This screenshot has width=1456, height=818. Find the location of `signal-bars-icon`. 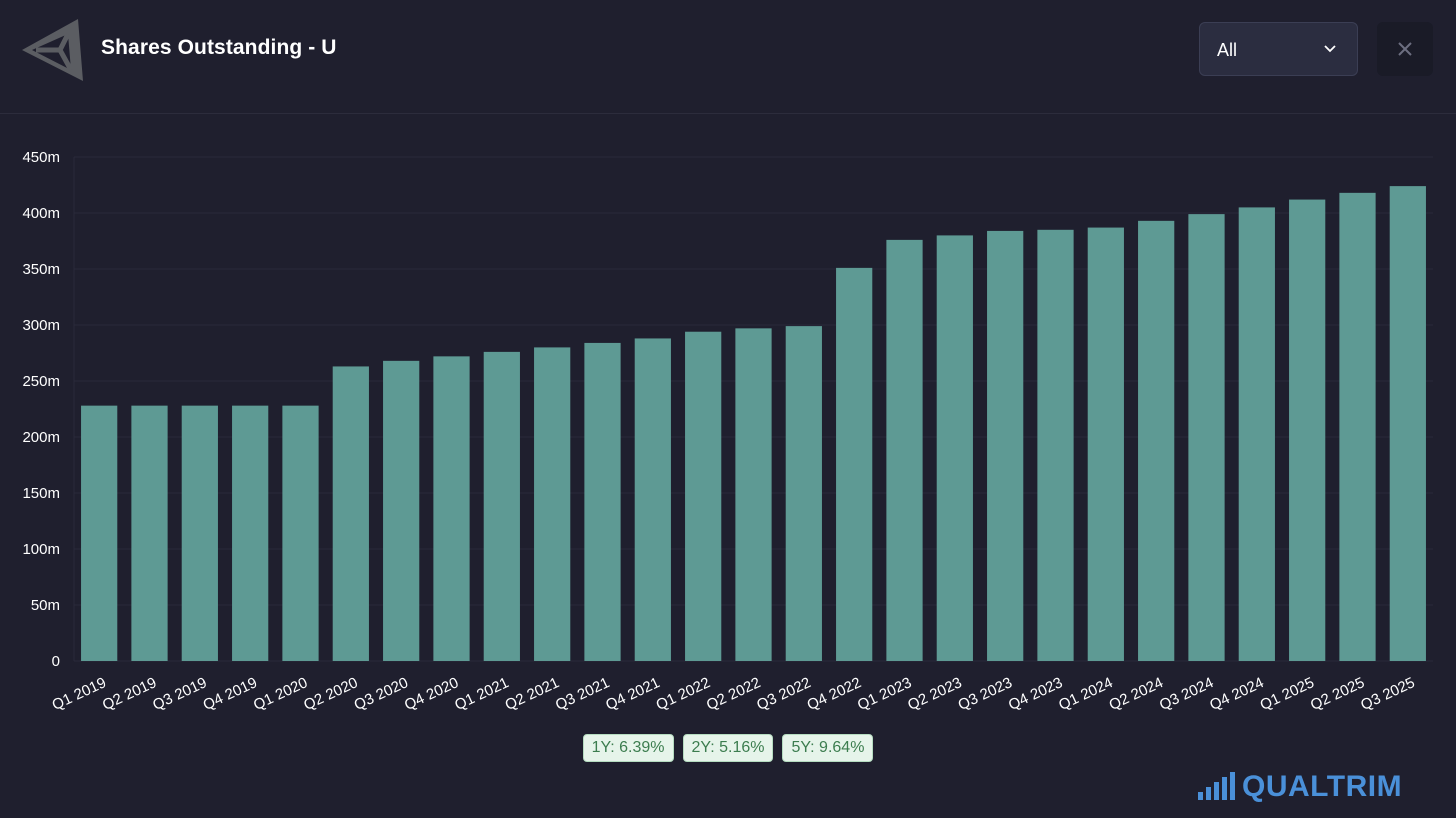

signal-bars-icon is located at coordinates (1216, 786).